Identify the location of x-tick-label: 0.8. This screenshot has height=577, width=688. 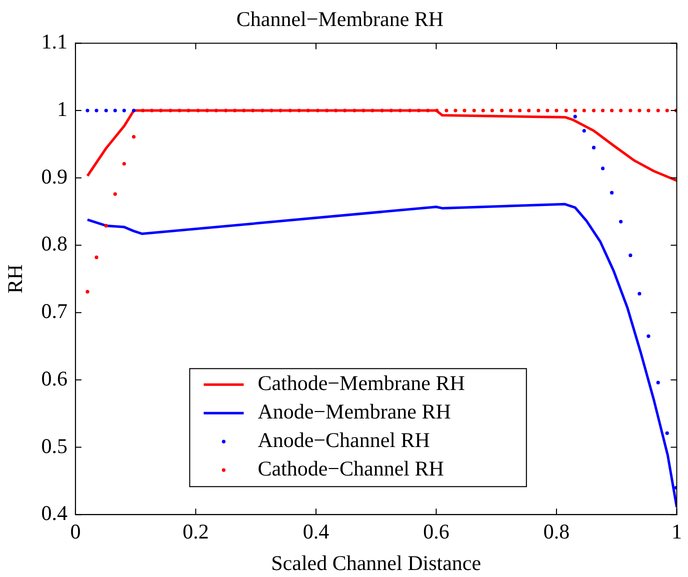
(556, 532).